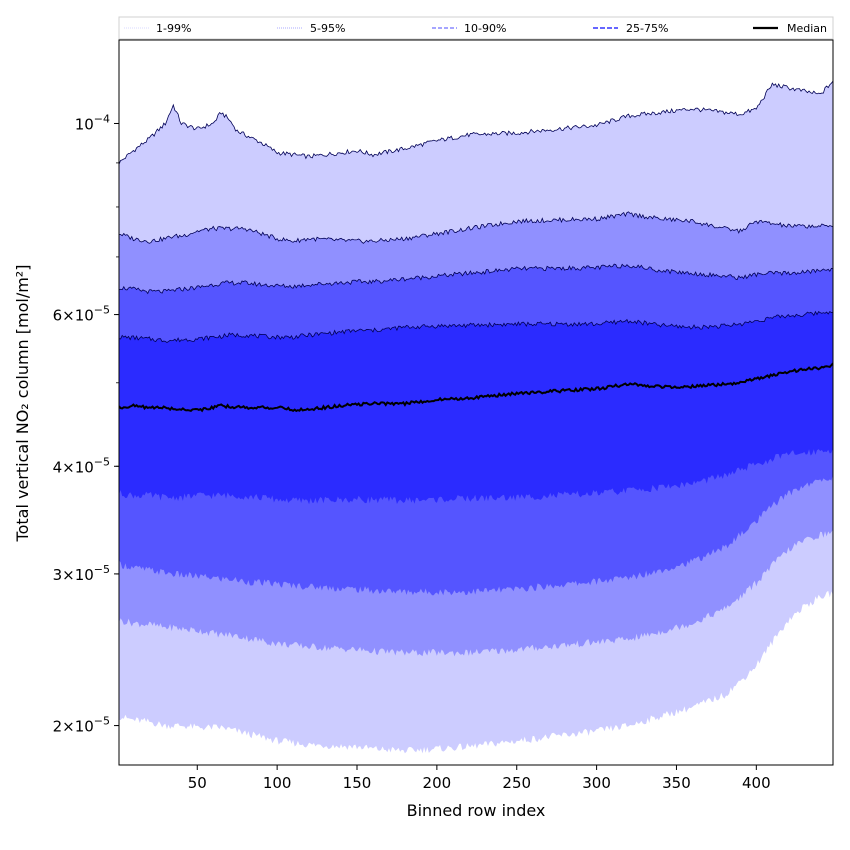  I want to click on legend-label-4: Median, so click(807, 28).